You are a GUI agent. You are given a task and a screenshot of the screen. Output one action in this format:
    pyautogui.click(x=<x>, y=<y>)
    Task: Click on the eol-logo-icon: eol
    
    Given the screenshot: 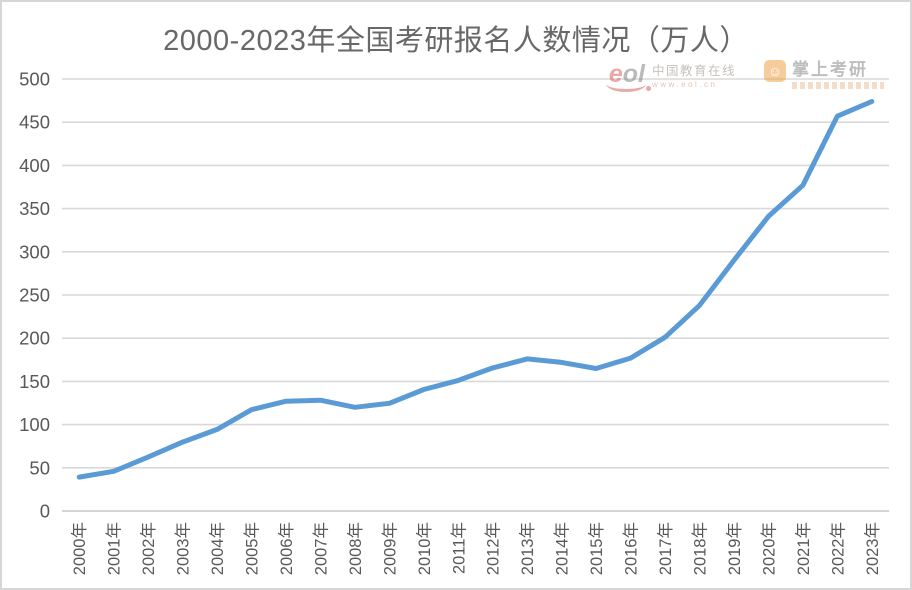 What is the action you would take?
    pyautogui.click(x=628, y=77)
    